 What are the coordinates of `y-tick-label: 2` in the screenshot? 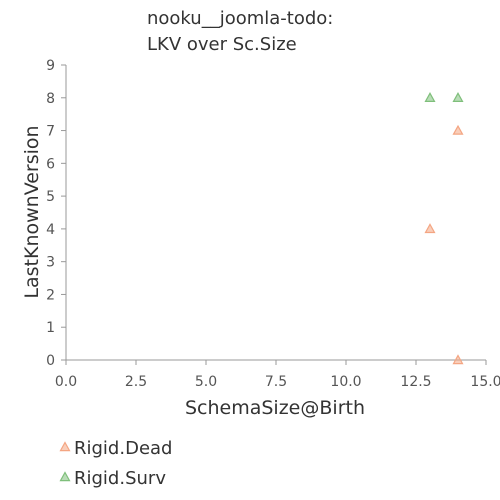 It's located at (50, 295).